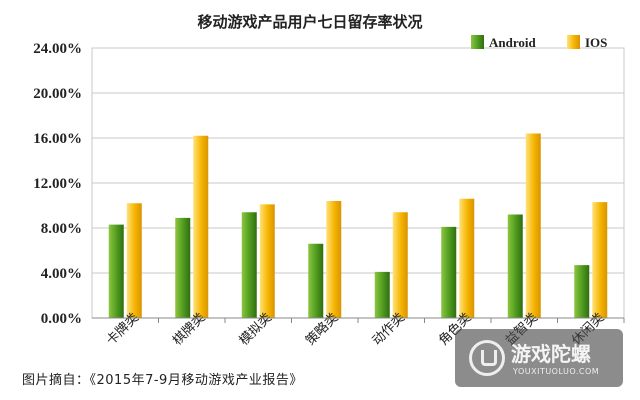 This screenshot has width=640, height=400. Describe the element at coordinates (309, 22) in the screenshot. I see `chart-title: 移动游戏产品用户七日留存率状况` at that location.